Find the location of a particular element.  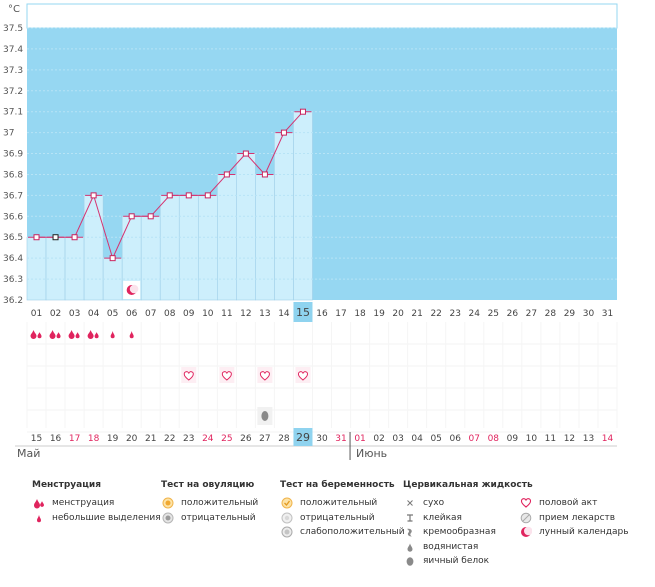

y-tick-label: 36.8 is located at coordinates (13, 175).